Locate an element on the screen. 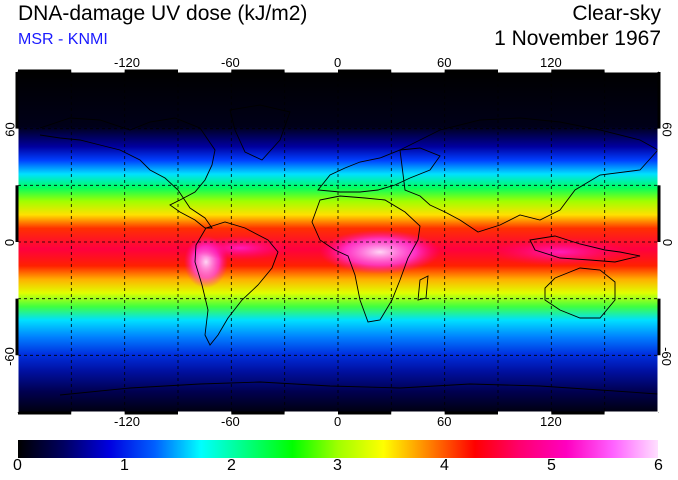 The image size is (678, 480). hotspot-indonesia is located at coordinates (560, 252).